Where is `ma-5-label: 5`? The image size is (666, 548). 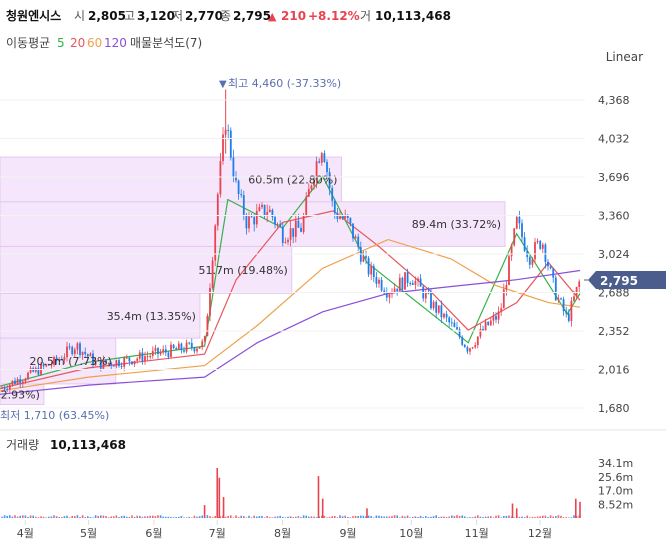
ma-5-label: 5 is located at coordinates (61, 43).